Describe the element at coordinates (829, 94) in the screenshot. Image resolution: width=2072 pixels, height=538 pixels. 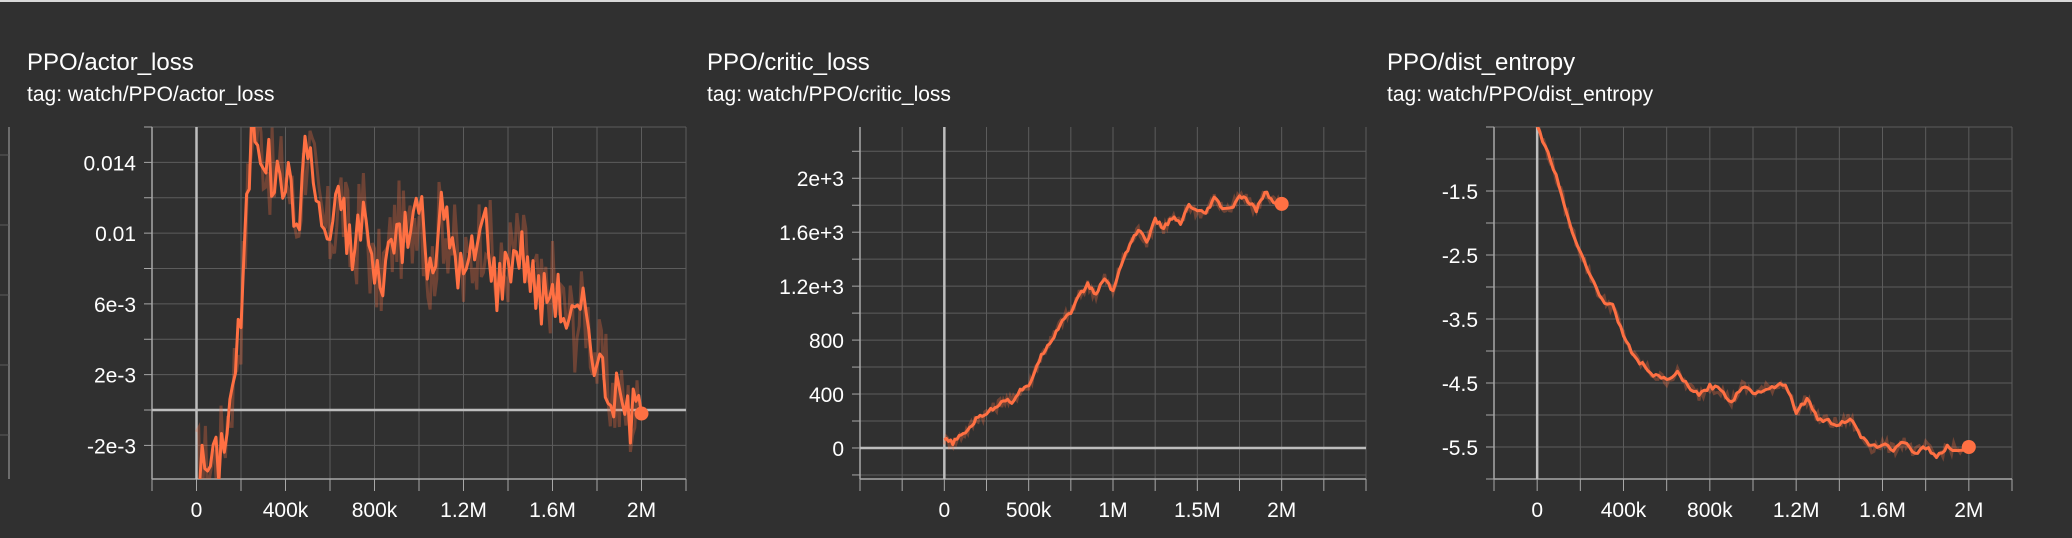
I see `chart-subtitle: tag: watch/PPO/critic_loss` at that location.